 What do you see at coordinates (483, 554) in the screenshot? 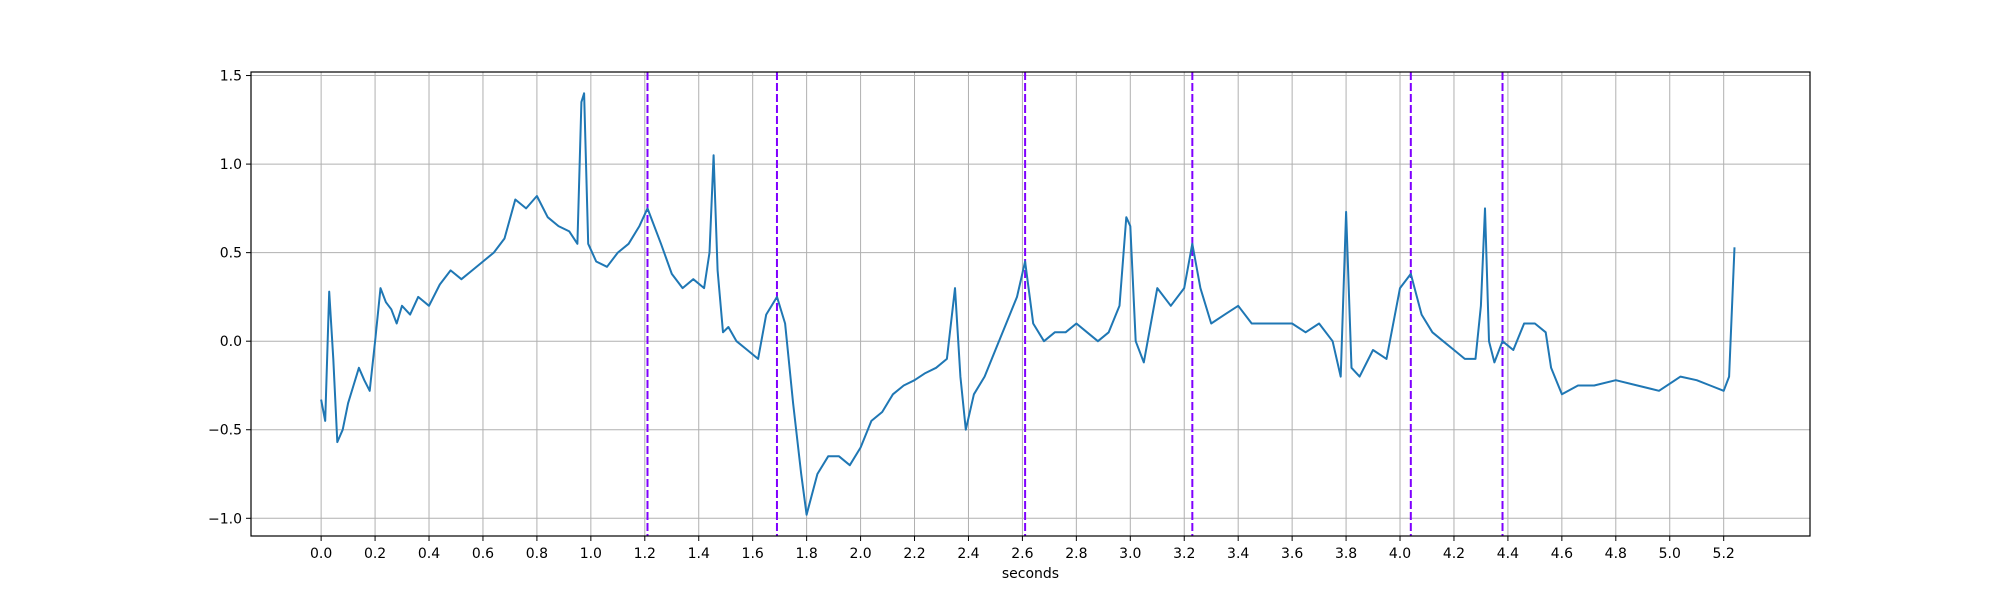
I see `x-tick-label: 0.6` at bounding box center [483, 554].